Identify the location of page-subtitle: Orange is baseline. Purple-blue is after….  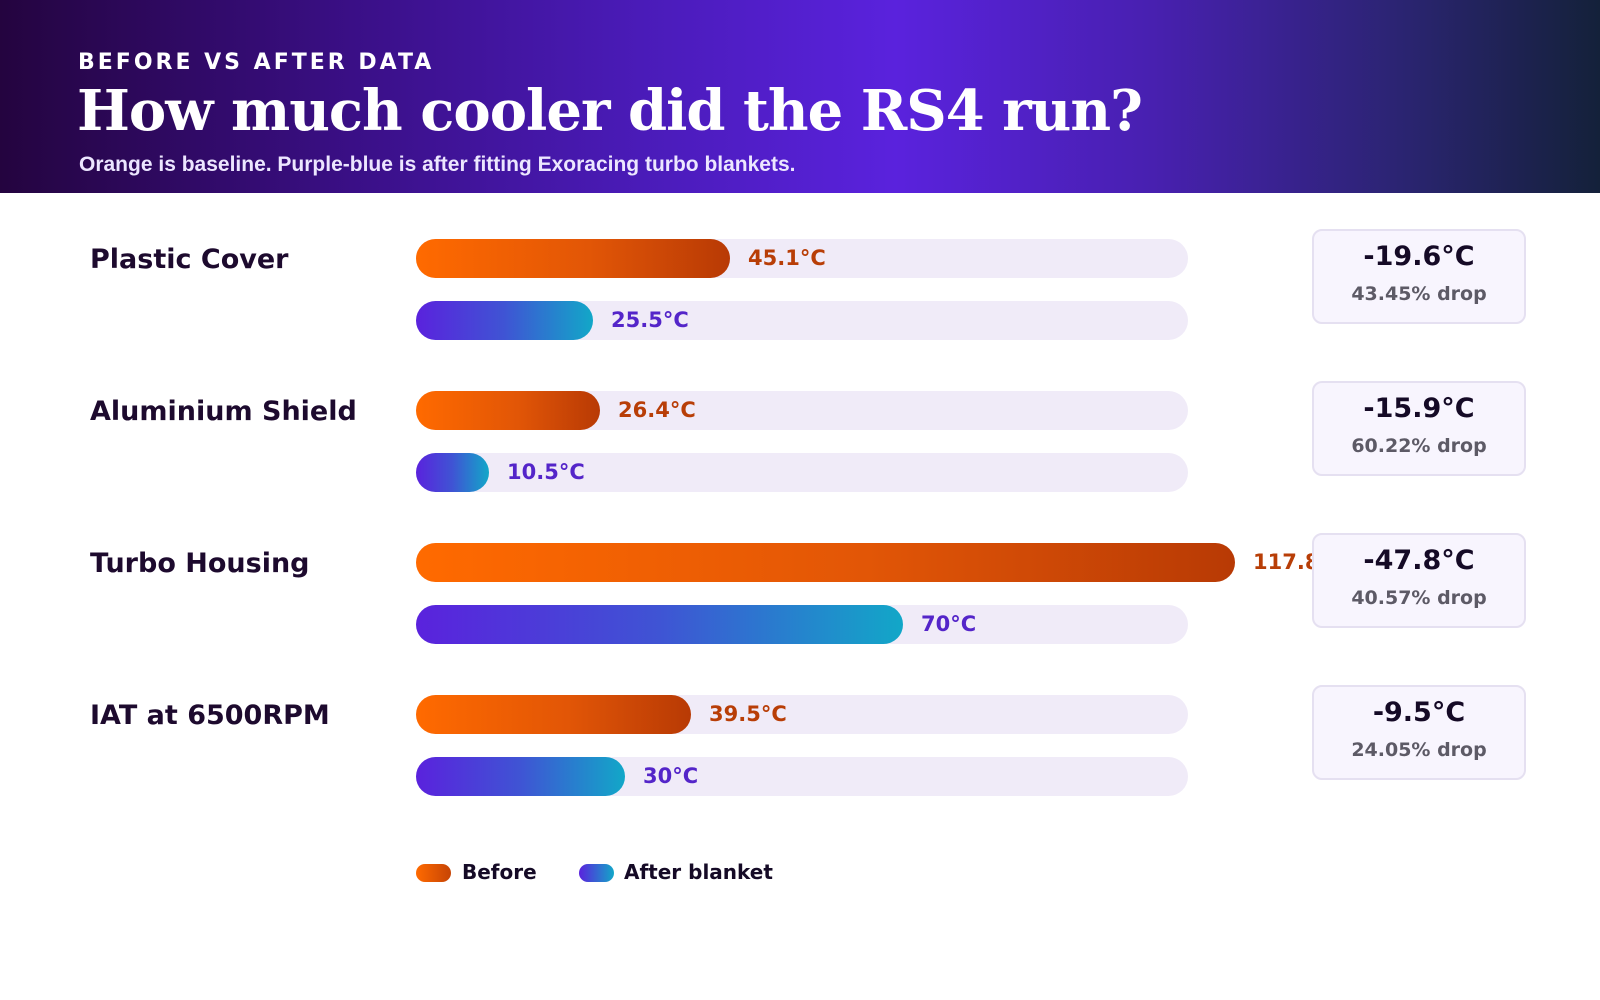
(437, 164).